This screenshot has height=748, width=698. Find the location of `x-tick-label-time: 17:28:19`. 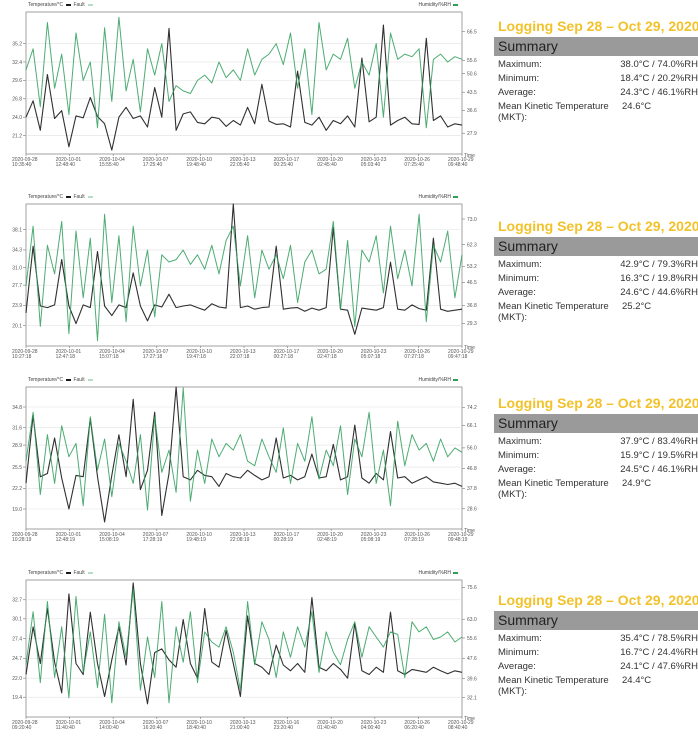

x-tick-label-time: 17:28:19 is located at coordinates (153, 540).